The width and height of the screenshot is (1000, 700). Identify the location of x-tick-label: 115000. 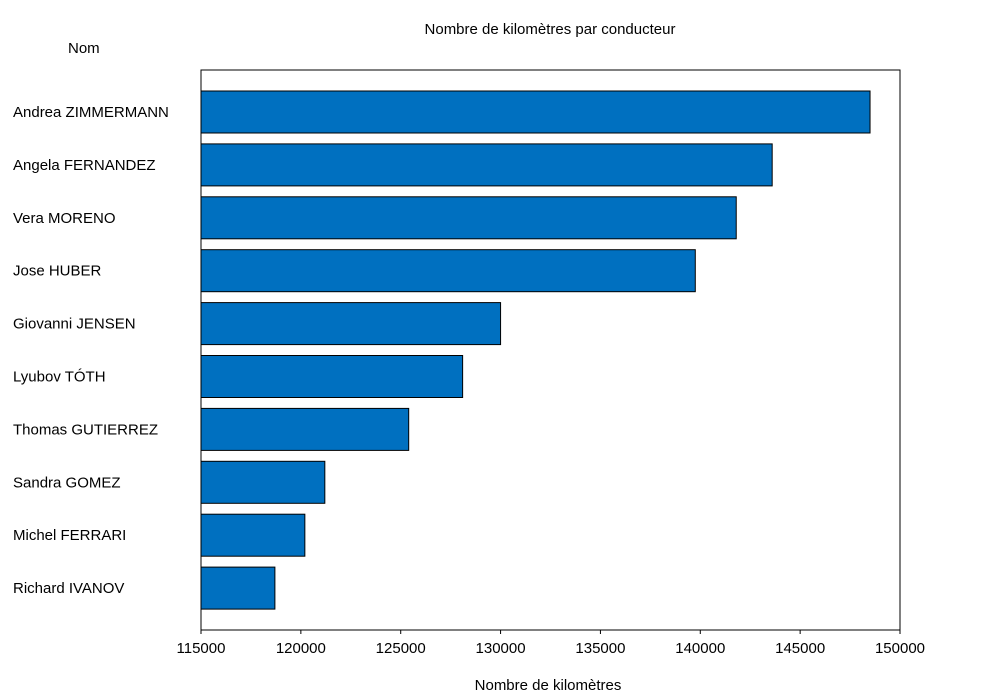
(201, 648).